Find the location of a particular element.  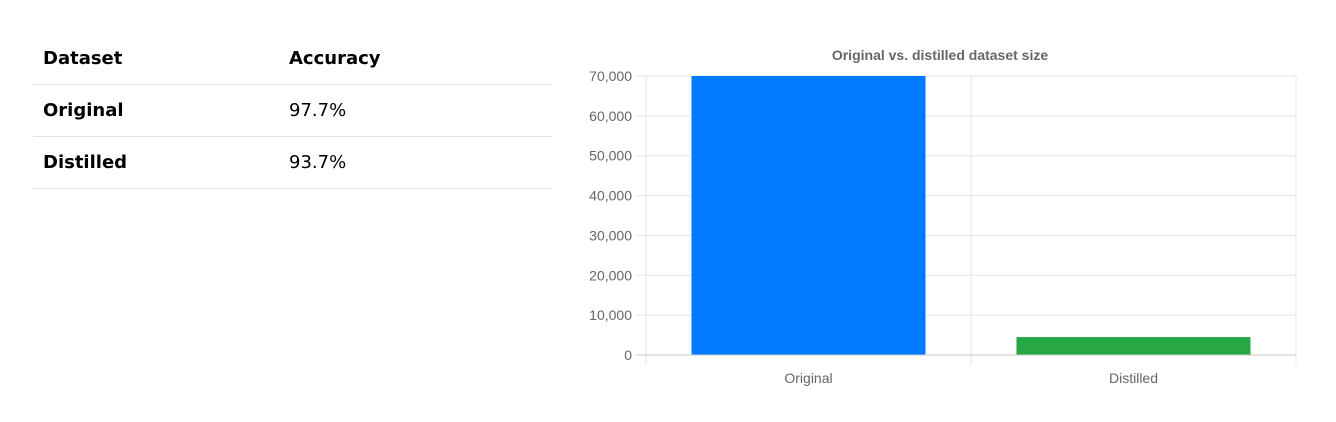

bar-original is located at coordinates (808, 215).